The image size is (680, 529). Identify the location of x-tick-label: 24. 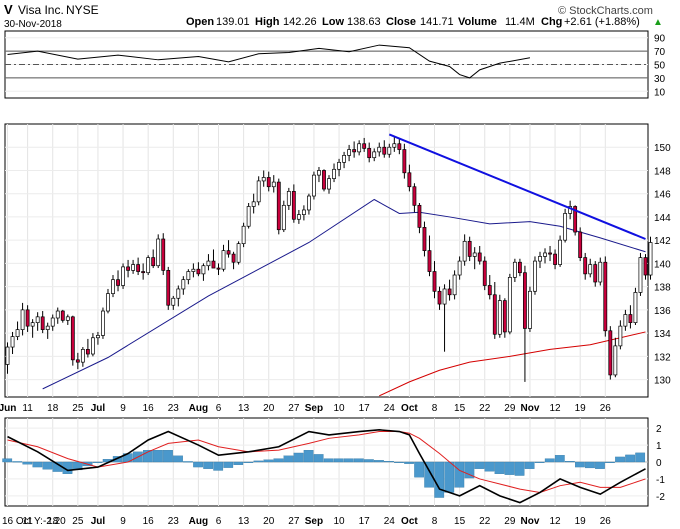
(390, 521).